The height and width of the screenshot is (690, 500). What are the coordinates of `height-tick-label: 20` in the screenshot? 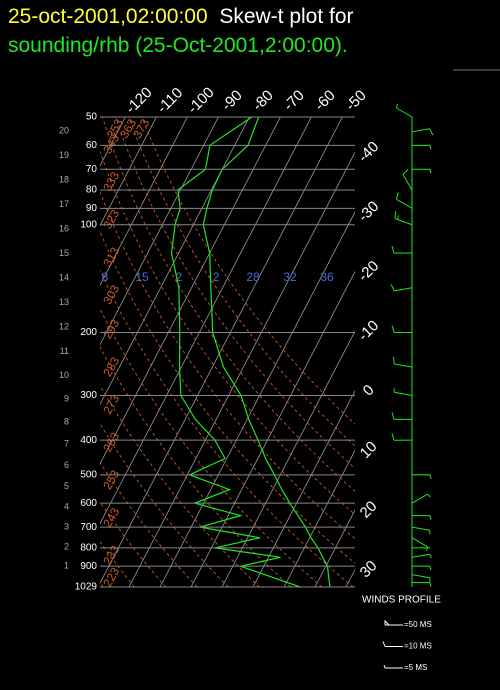 It's located at (64, 130).